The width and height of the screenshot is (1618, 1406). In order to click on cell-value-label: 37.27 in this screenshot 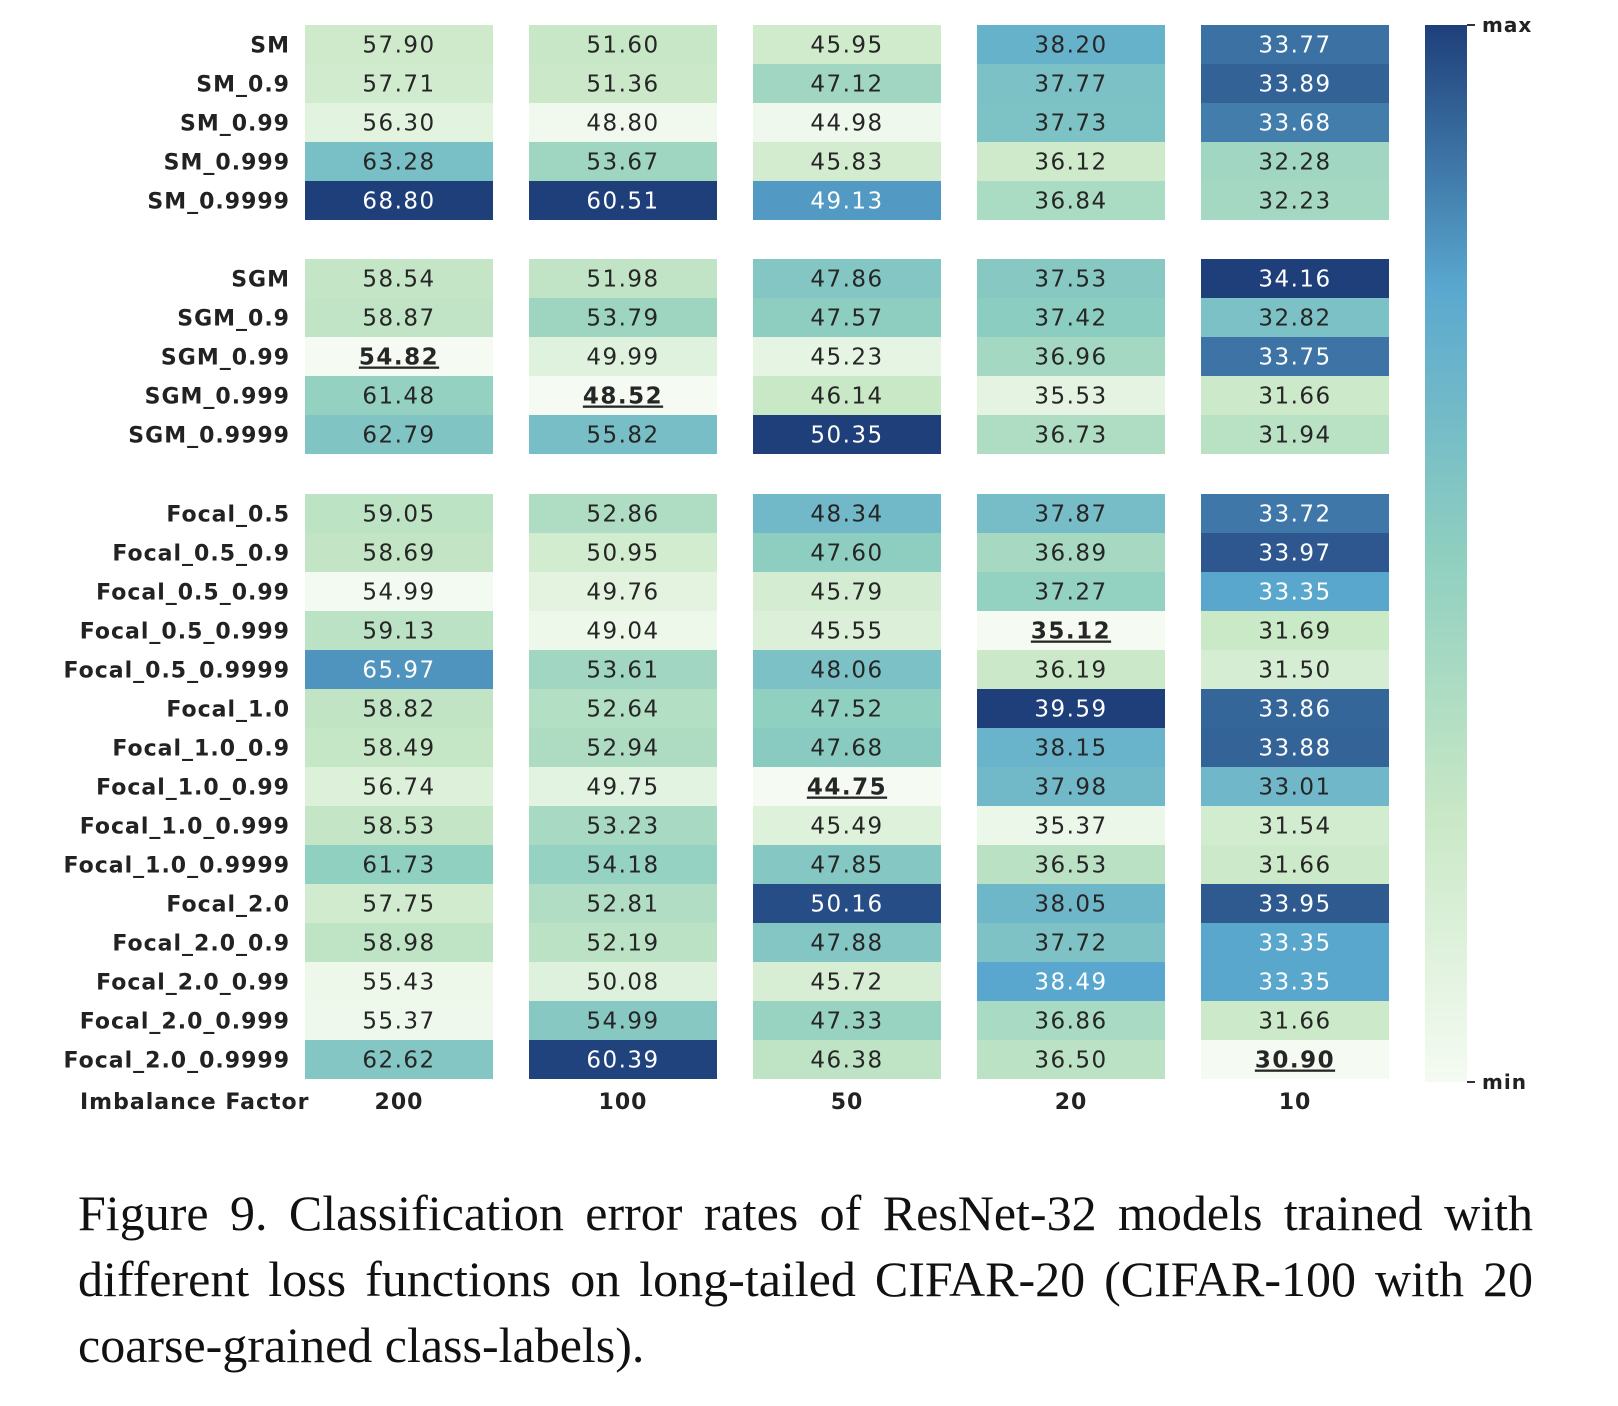, I will do `click(1070, 593)`.